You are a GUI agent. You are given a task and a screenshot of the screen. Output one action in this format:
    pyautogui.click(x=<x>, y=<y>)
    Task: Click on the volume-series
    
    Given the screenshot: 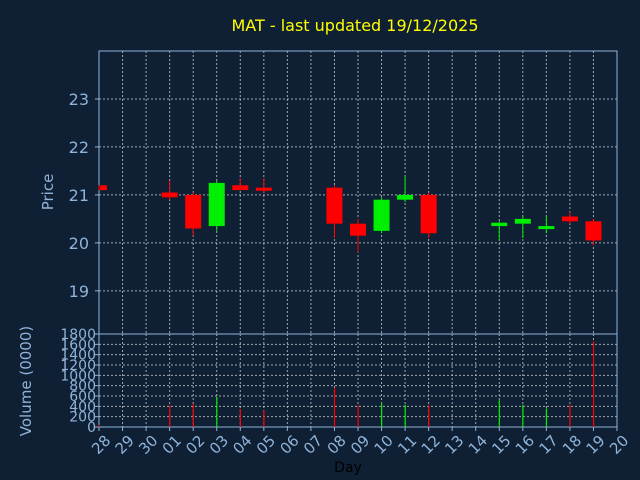 What is the action you would take?
    pyautogui.click(x=346, y=384)
    